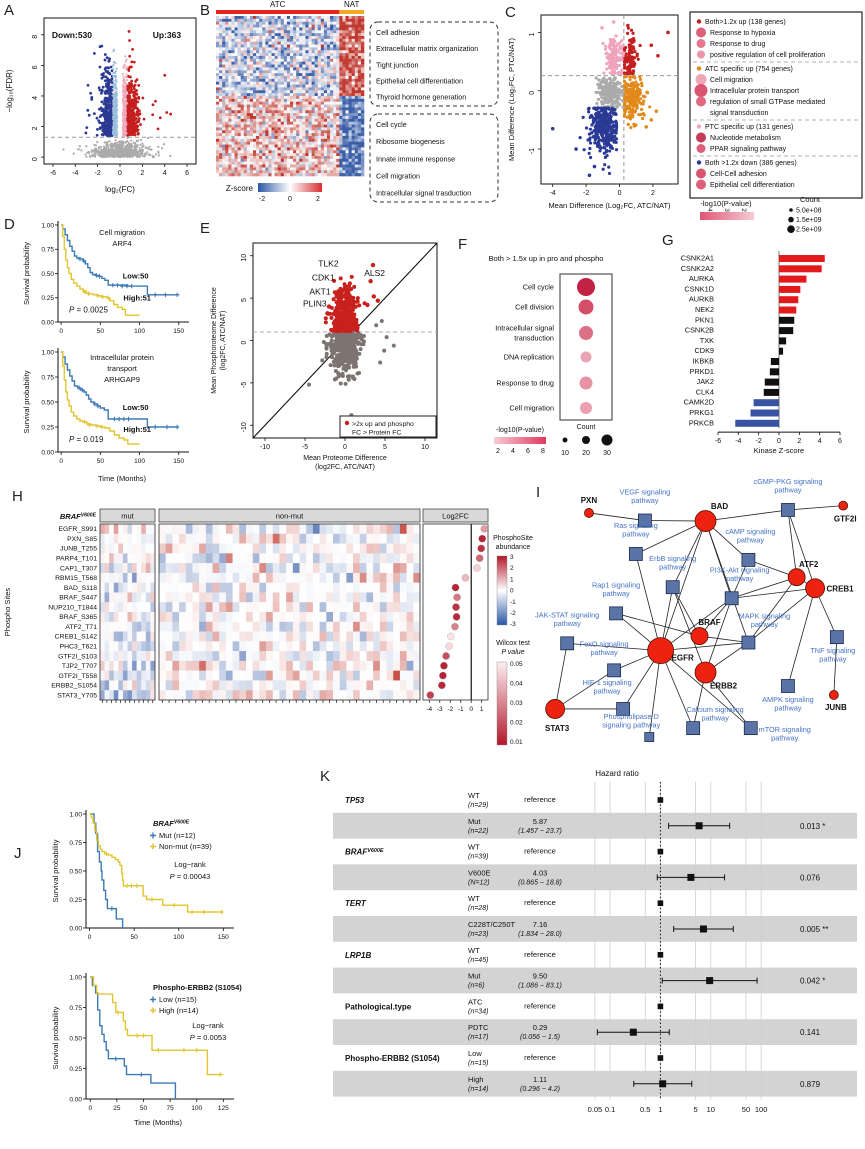 The image size is (865, 1149). What do you see at coordinates (398, 175) in the screenshot?
I see `svg-text: Cell migration` at bounding box center [398, 175].